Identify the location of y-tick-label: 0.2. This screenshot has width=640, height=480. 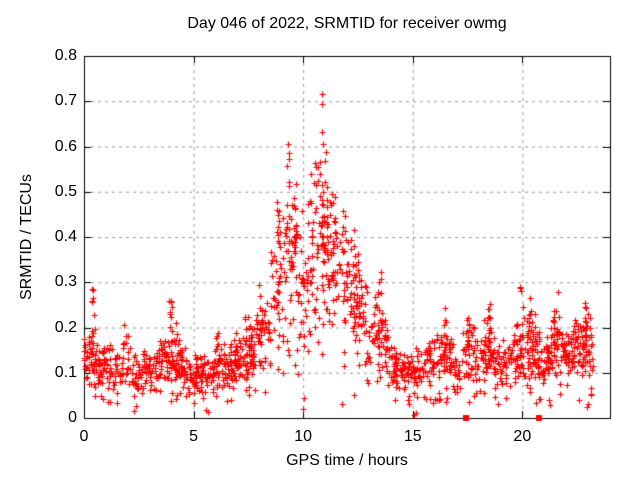
(65, 327).